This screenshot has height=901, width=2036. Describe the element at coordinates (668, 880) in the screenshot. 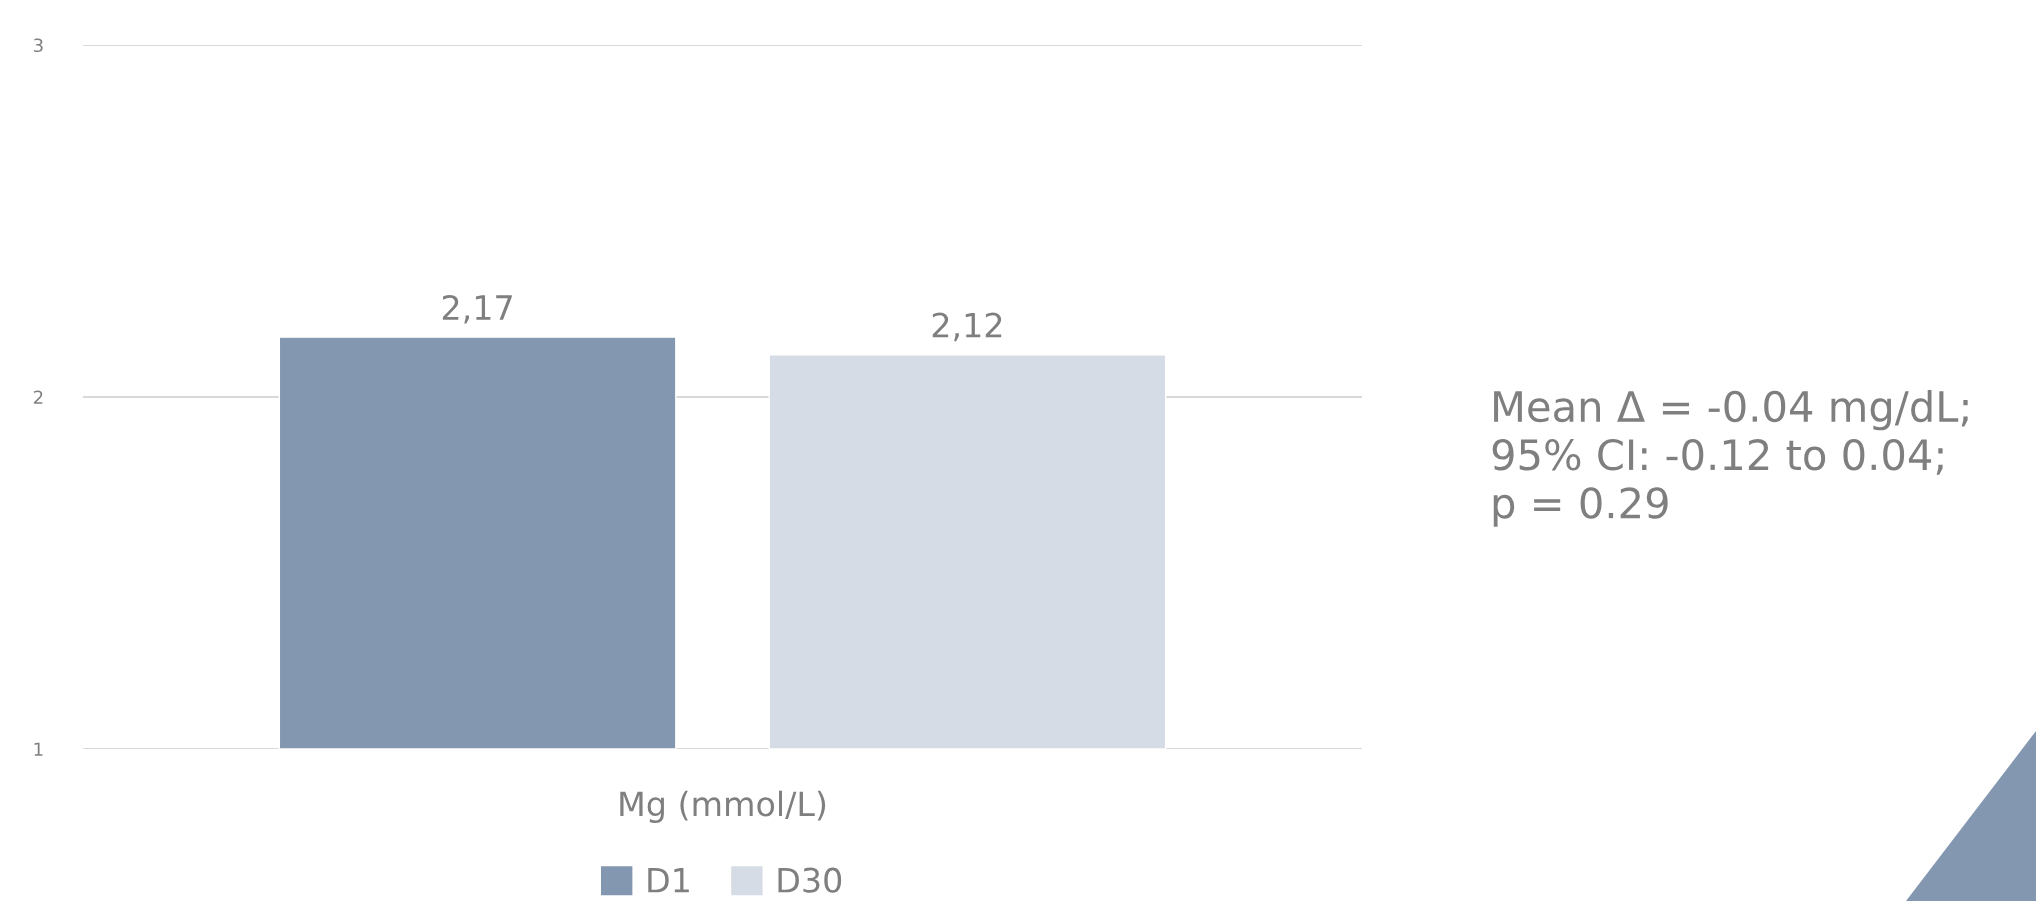

I see `legend-label: D1` at that location.